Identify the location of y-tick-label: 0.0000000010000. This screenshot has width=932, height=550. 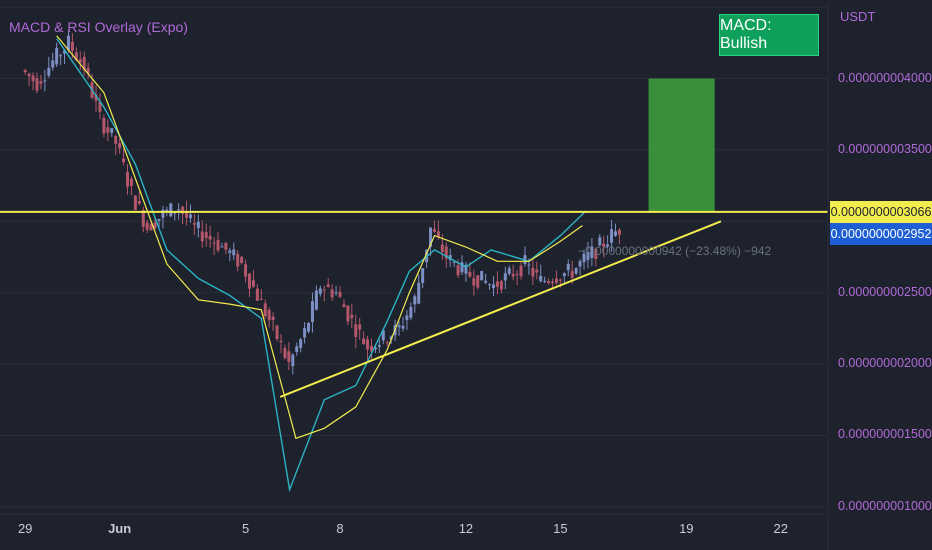
(885, 505).